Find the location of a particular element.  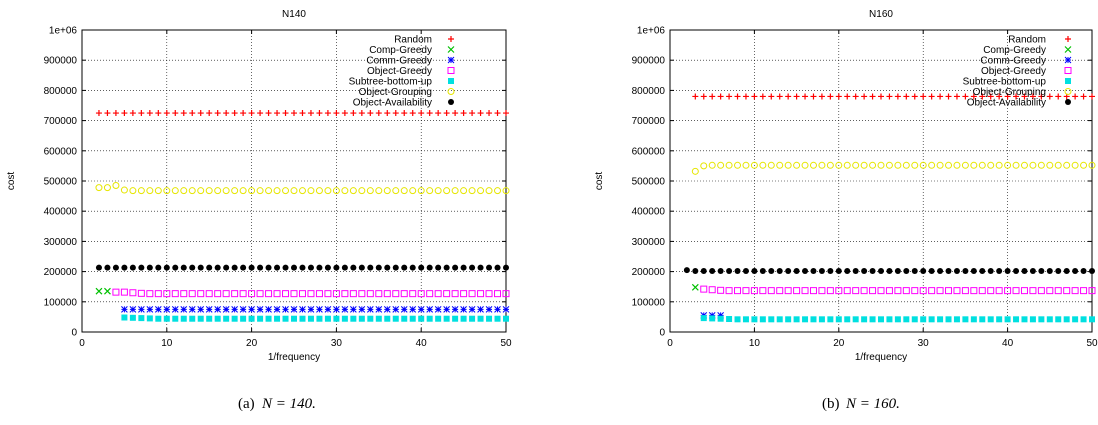

legend-label: Object-Greedy is located at coordinates (1013, 71).